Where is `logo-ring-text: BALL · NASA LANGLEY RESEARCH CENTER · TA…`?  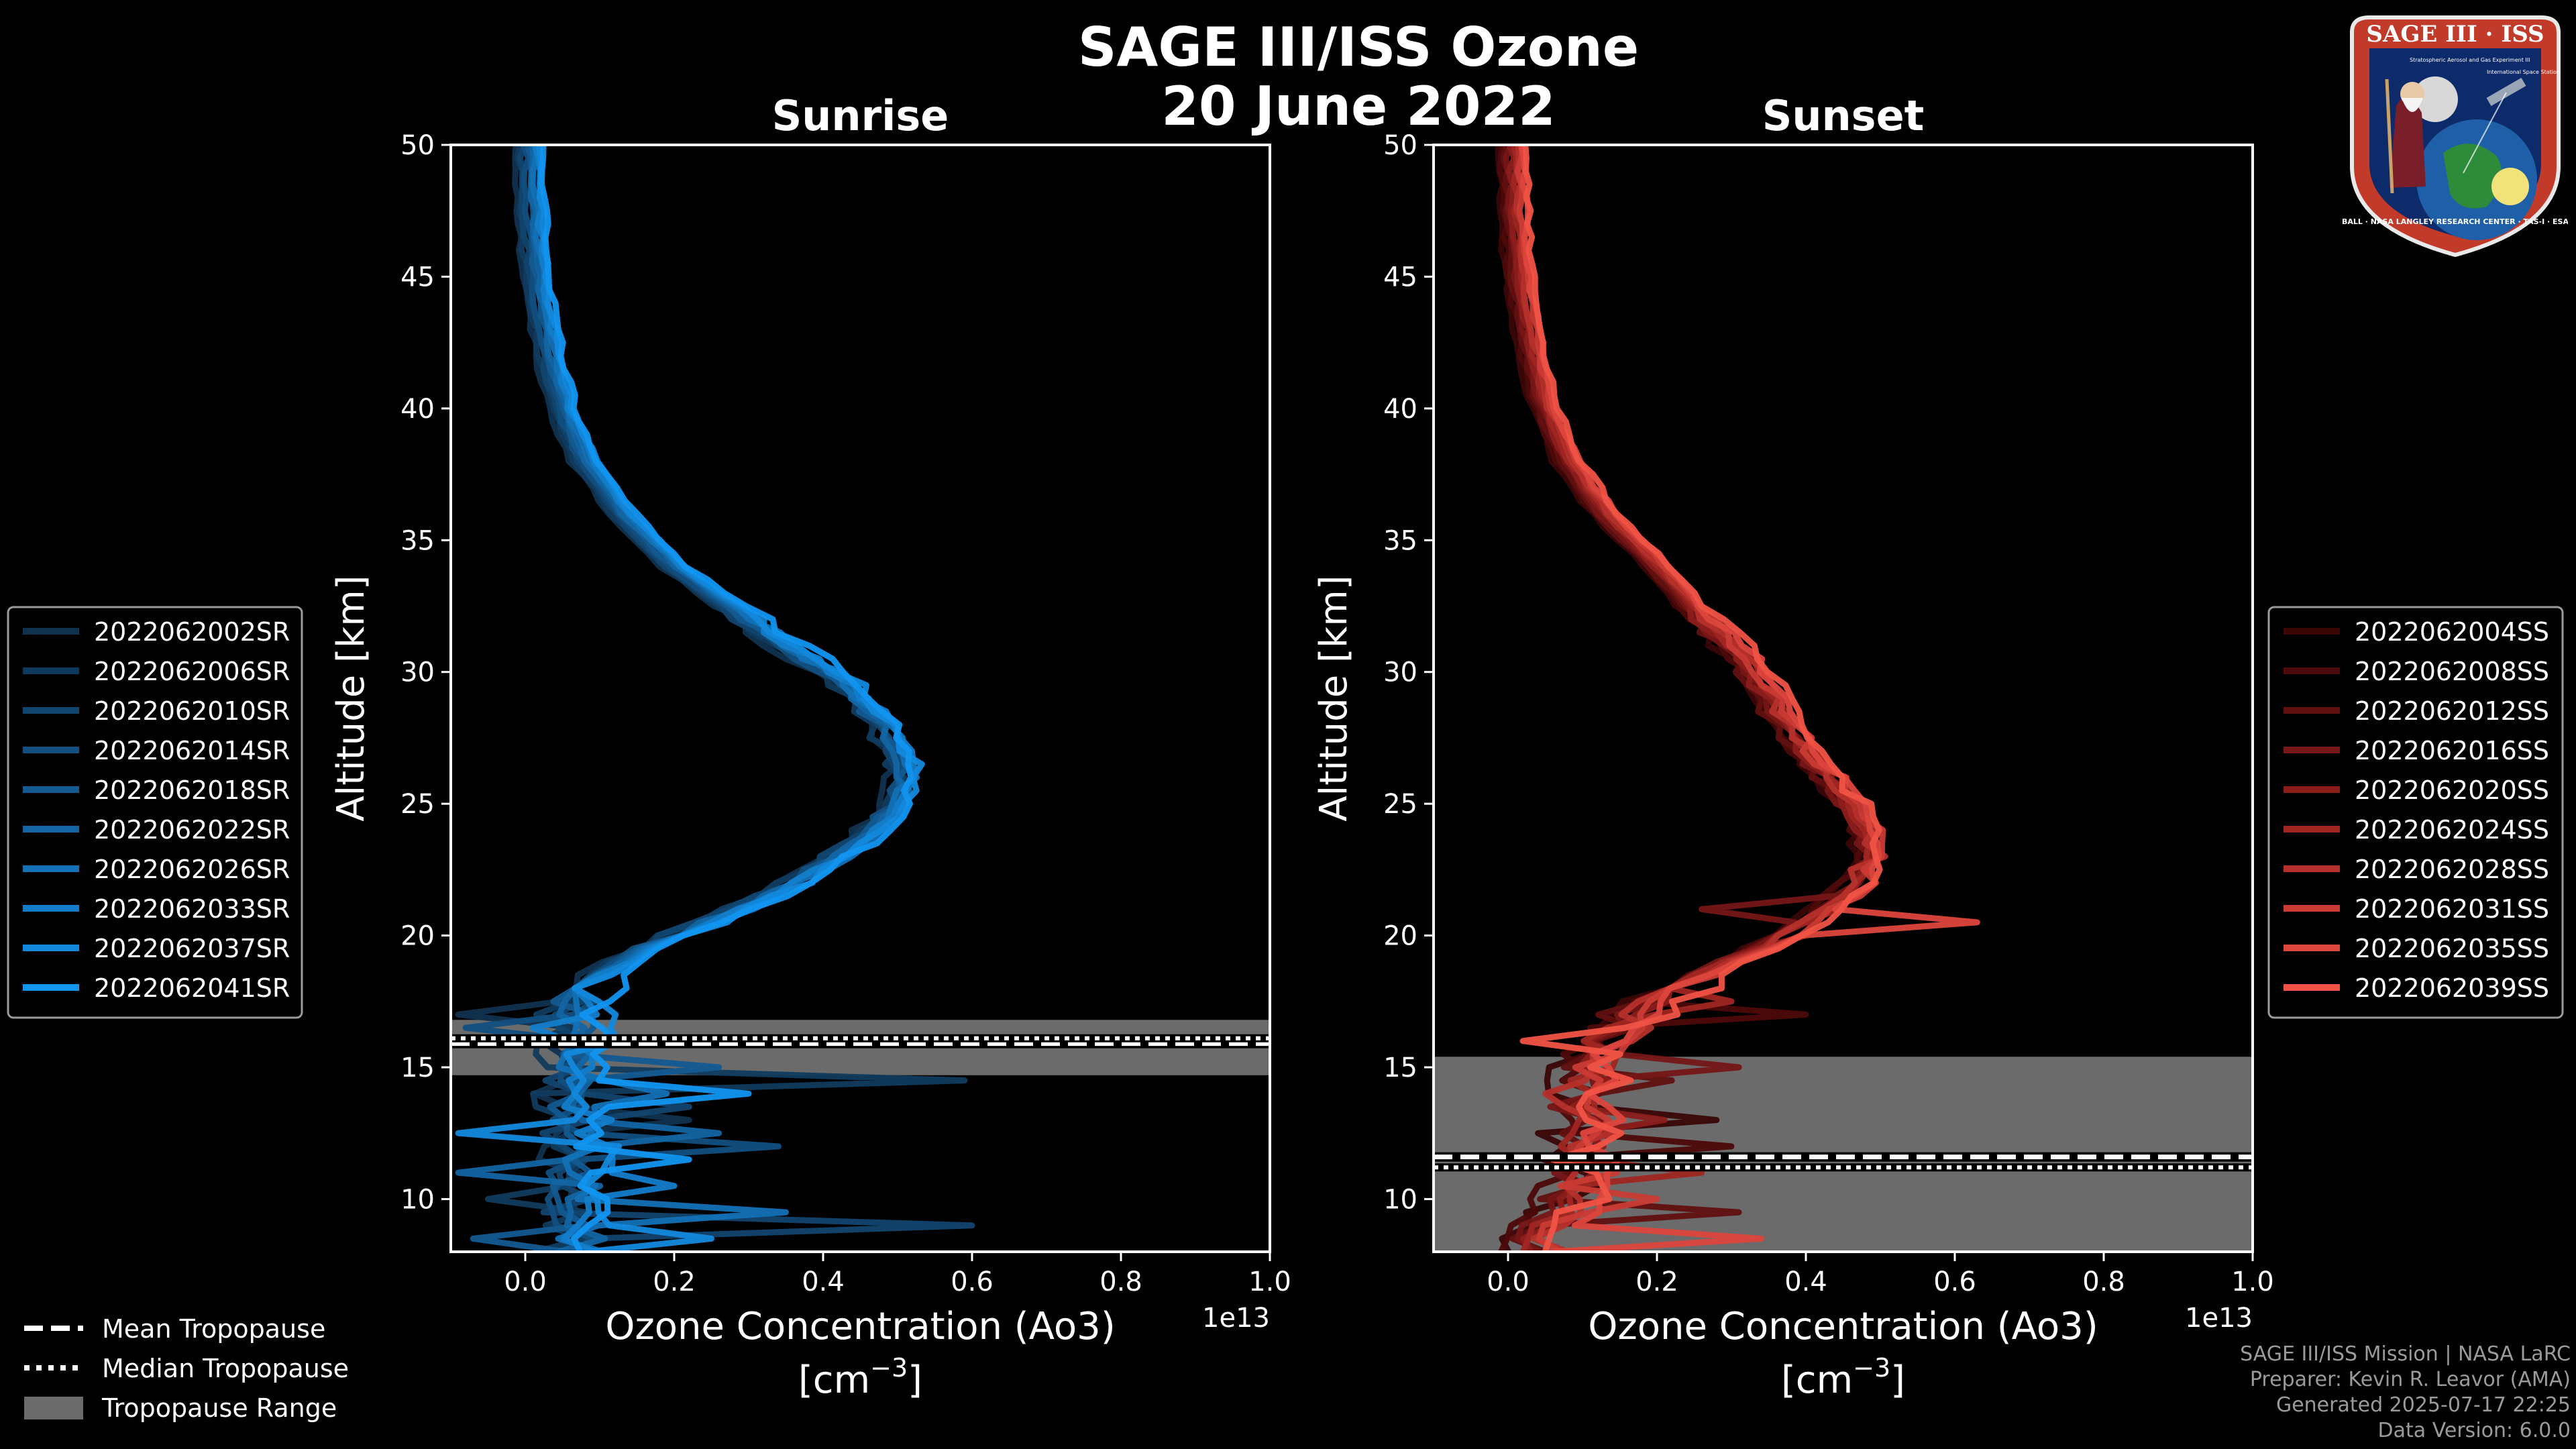
logo-ring-text: BALL · NASA LANGLEY RESEARCH CENTER · TA… is located at coordinates (2455, 221).